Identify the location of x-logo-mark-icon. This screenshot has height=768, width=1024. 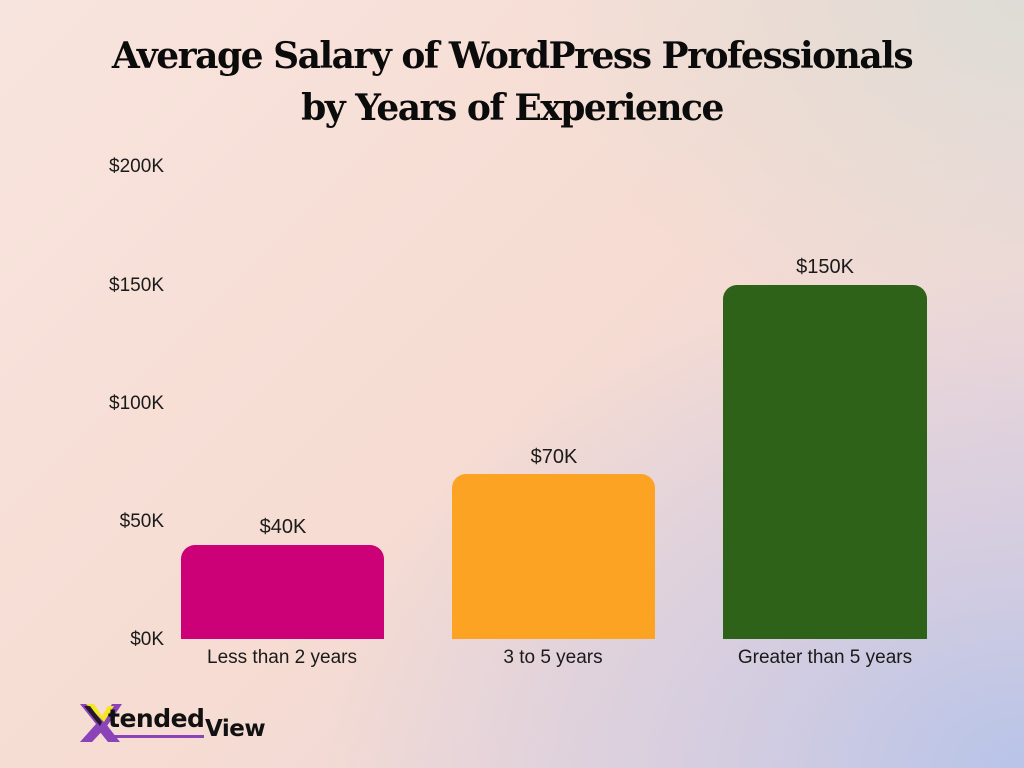
(101, 723).